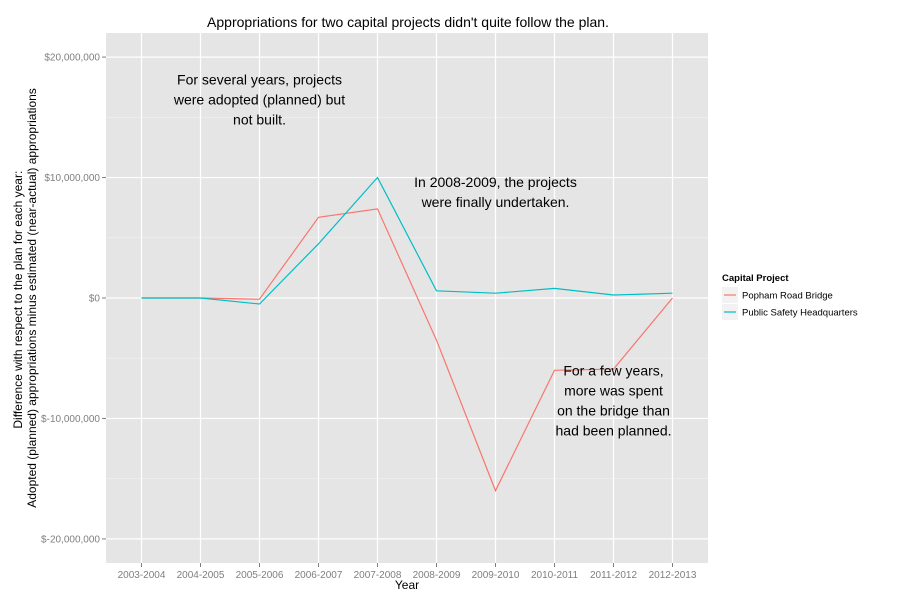 This screenshot has height=600, width=900. I want to click on legend-label: Public Safety Headquarters, so click(800, 313).